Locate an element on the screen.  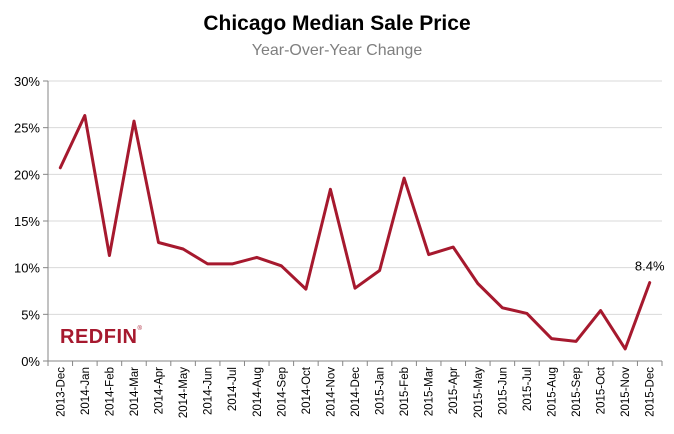
x-tick-label: 2015-Nov is located at coordinates (626, 392).